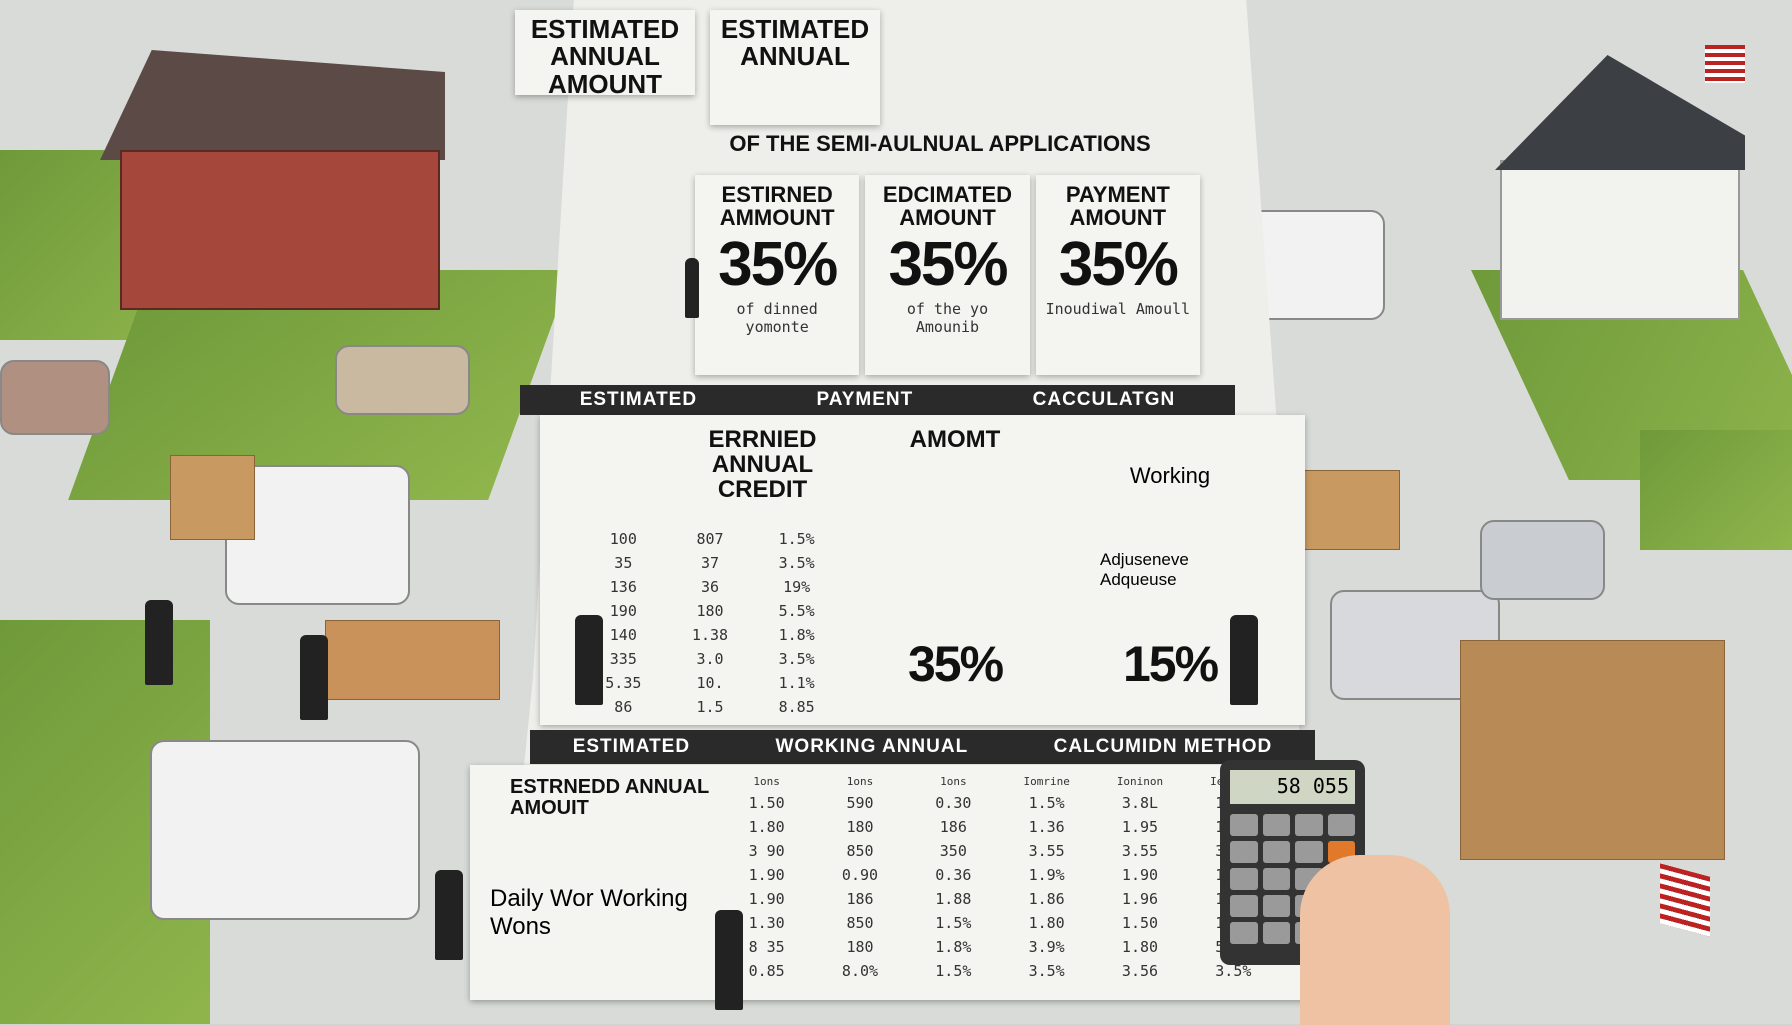 Image resolution: width=1792 pixels, height=1025 pixels. What do you see at coordinates (777, 318) in the screenshot?
I see `column-note: of dinned yomonte` at bounding box center [777, 318].